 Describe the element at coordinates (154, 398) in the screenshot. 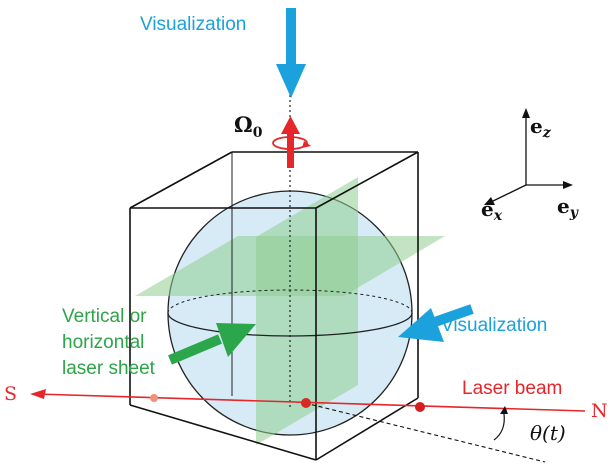

I see `laser-spot-left` at that location.